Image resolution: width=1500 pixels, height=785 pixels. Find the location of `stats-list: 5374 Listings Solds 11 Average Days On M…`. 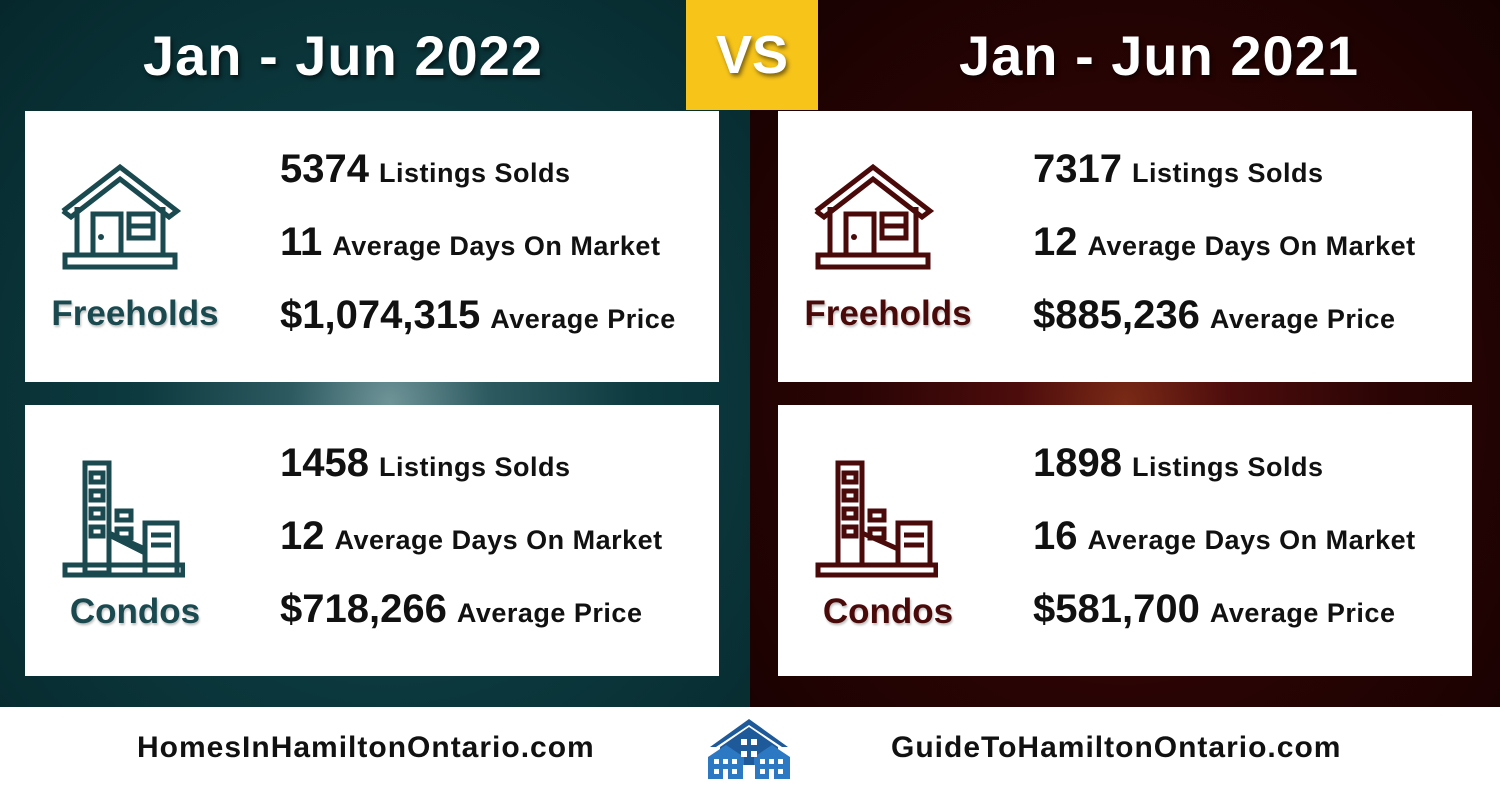

stats-list: 5374 Listings Solds 11 Average Days On M… is located at coordinates (478, 242).